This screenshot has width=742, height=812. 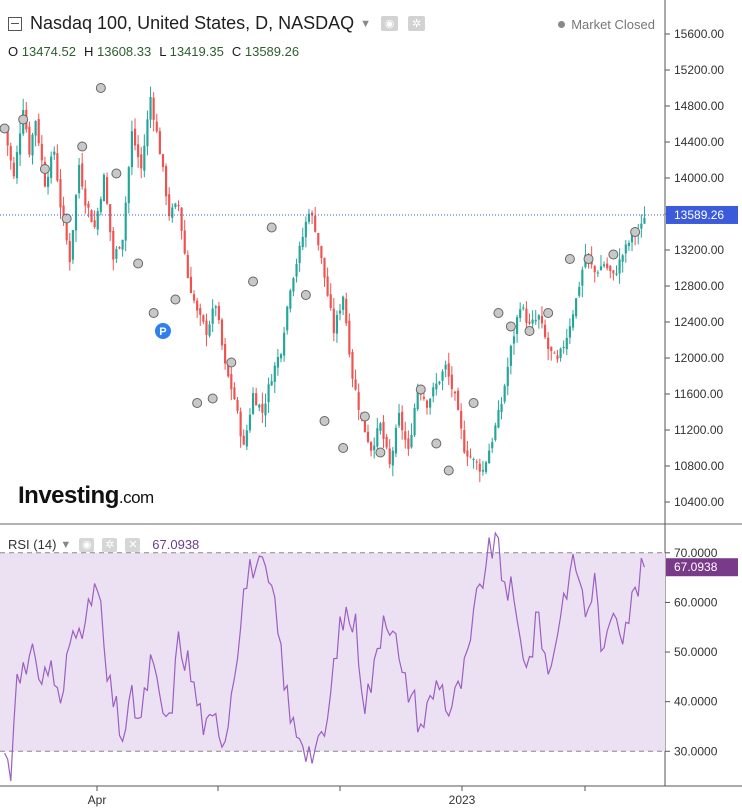 What do you see at coordinates (699, 502) in the screenshot?
I see `price-y-tick-label: 10400.00` at bounding box center [699, 502].